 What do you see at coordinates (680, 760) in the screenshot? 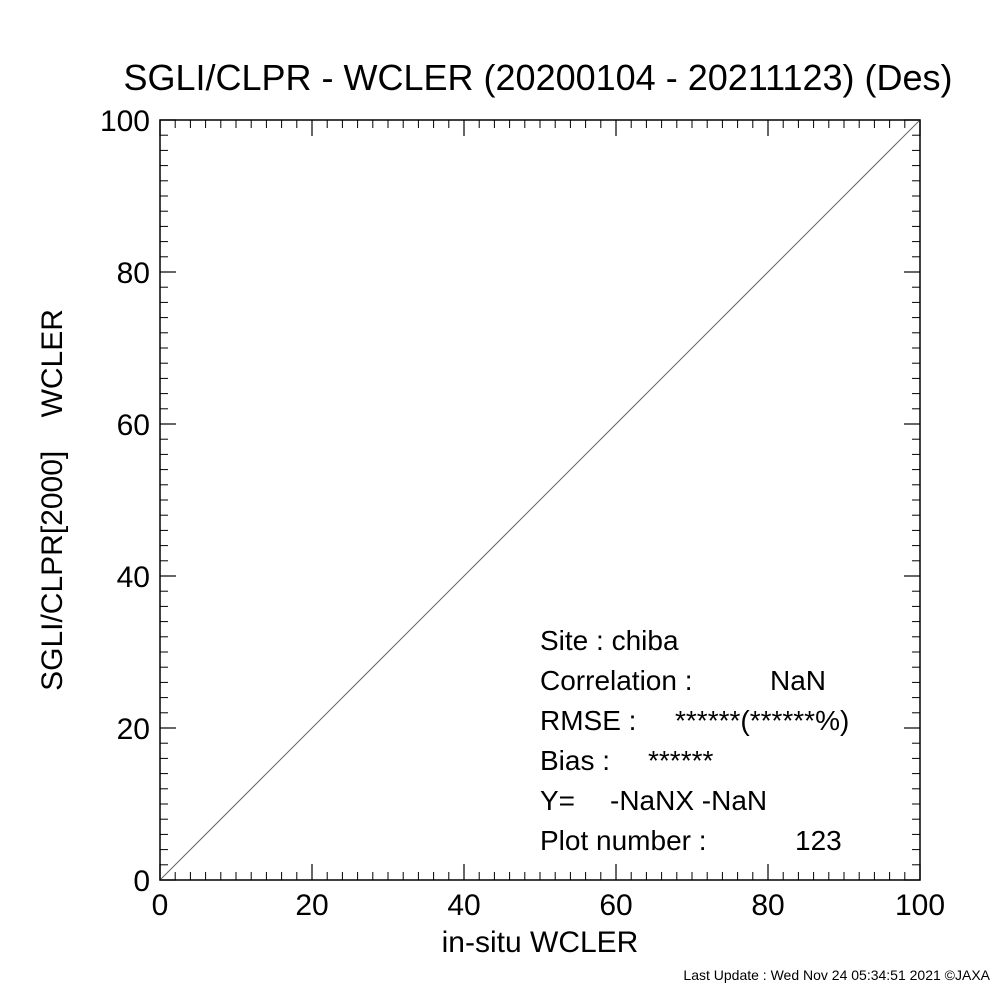
I see `stat-value: ******` at bounding box center [680, 760].